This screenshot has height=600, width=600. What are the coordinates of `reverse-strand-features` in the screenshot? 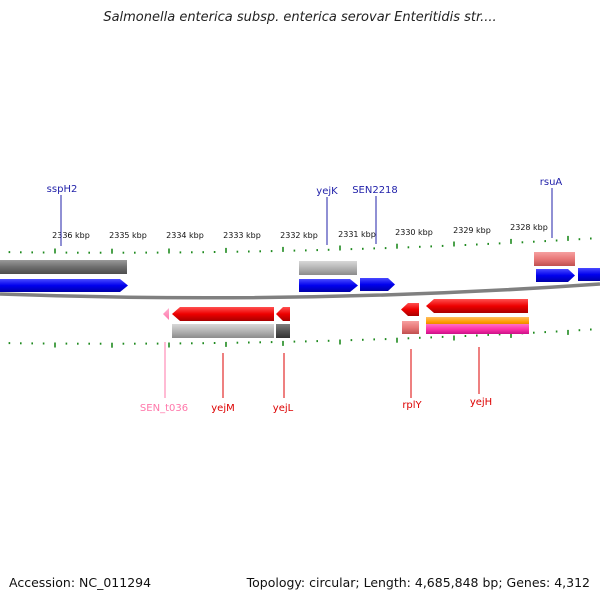 It's located at (346, 318).